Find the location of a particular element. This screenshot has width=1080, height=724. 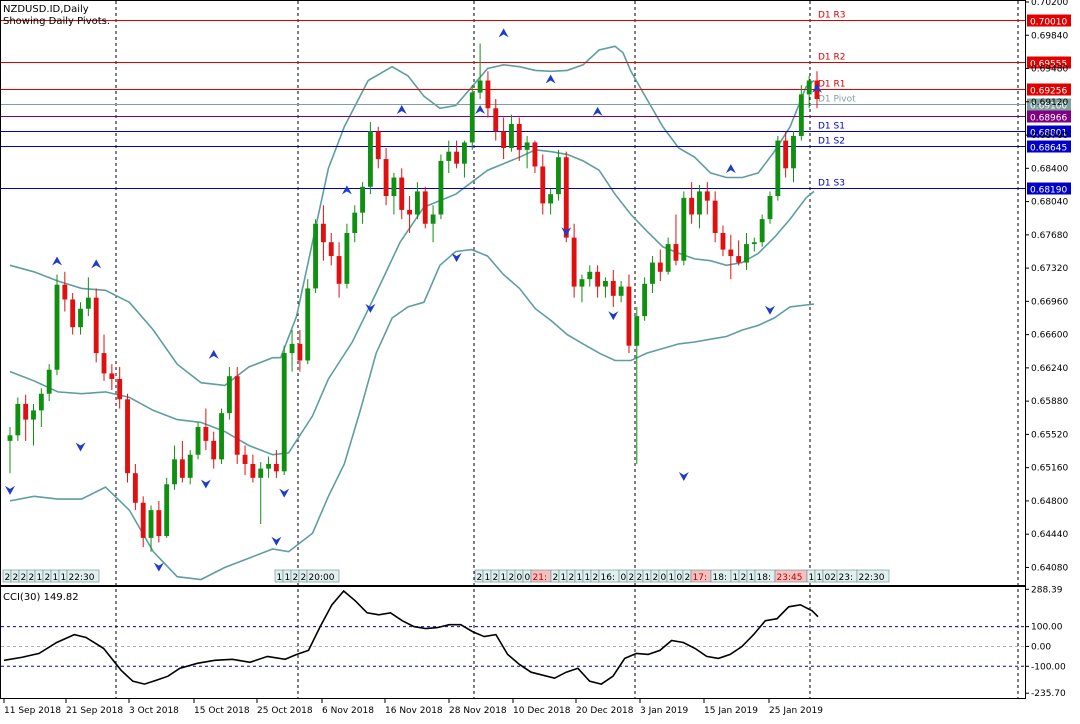

price-tick-label: 0.67320 is located at coordinates (1049, 269).